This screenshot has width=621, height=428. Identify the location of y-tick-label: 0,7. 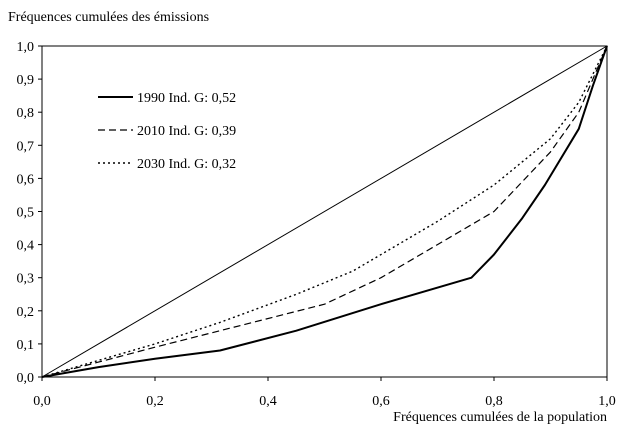
(26, 146).